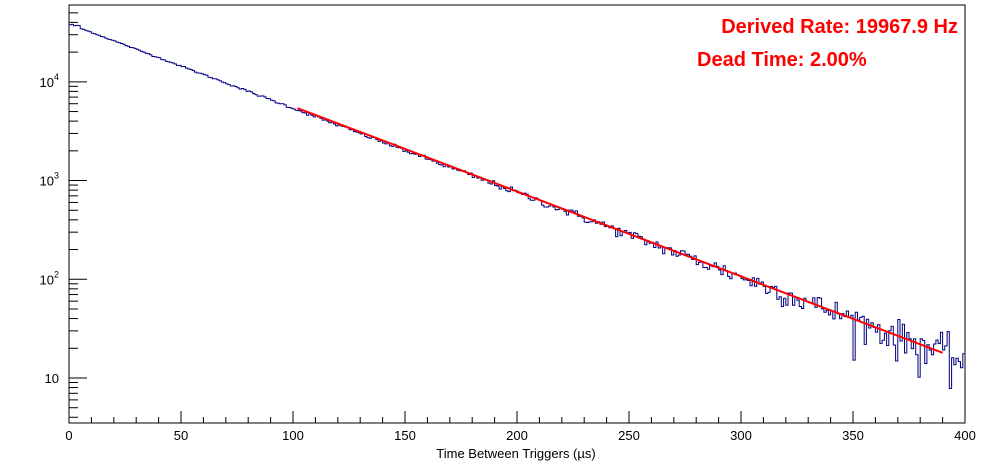  Describe the element at coordinates (181, 435) in the screenshot. I see `x-tick-label: 50` at that location.